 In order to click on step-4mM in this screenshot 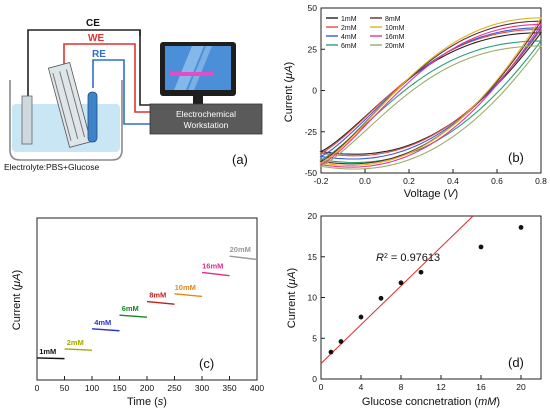, I will do `click(105, 330)`.